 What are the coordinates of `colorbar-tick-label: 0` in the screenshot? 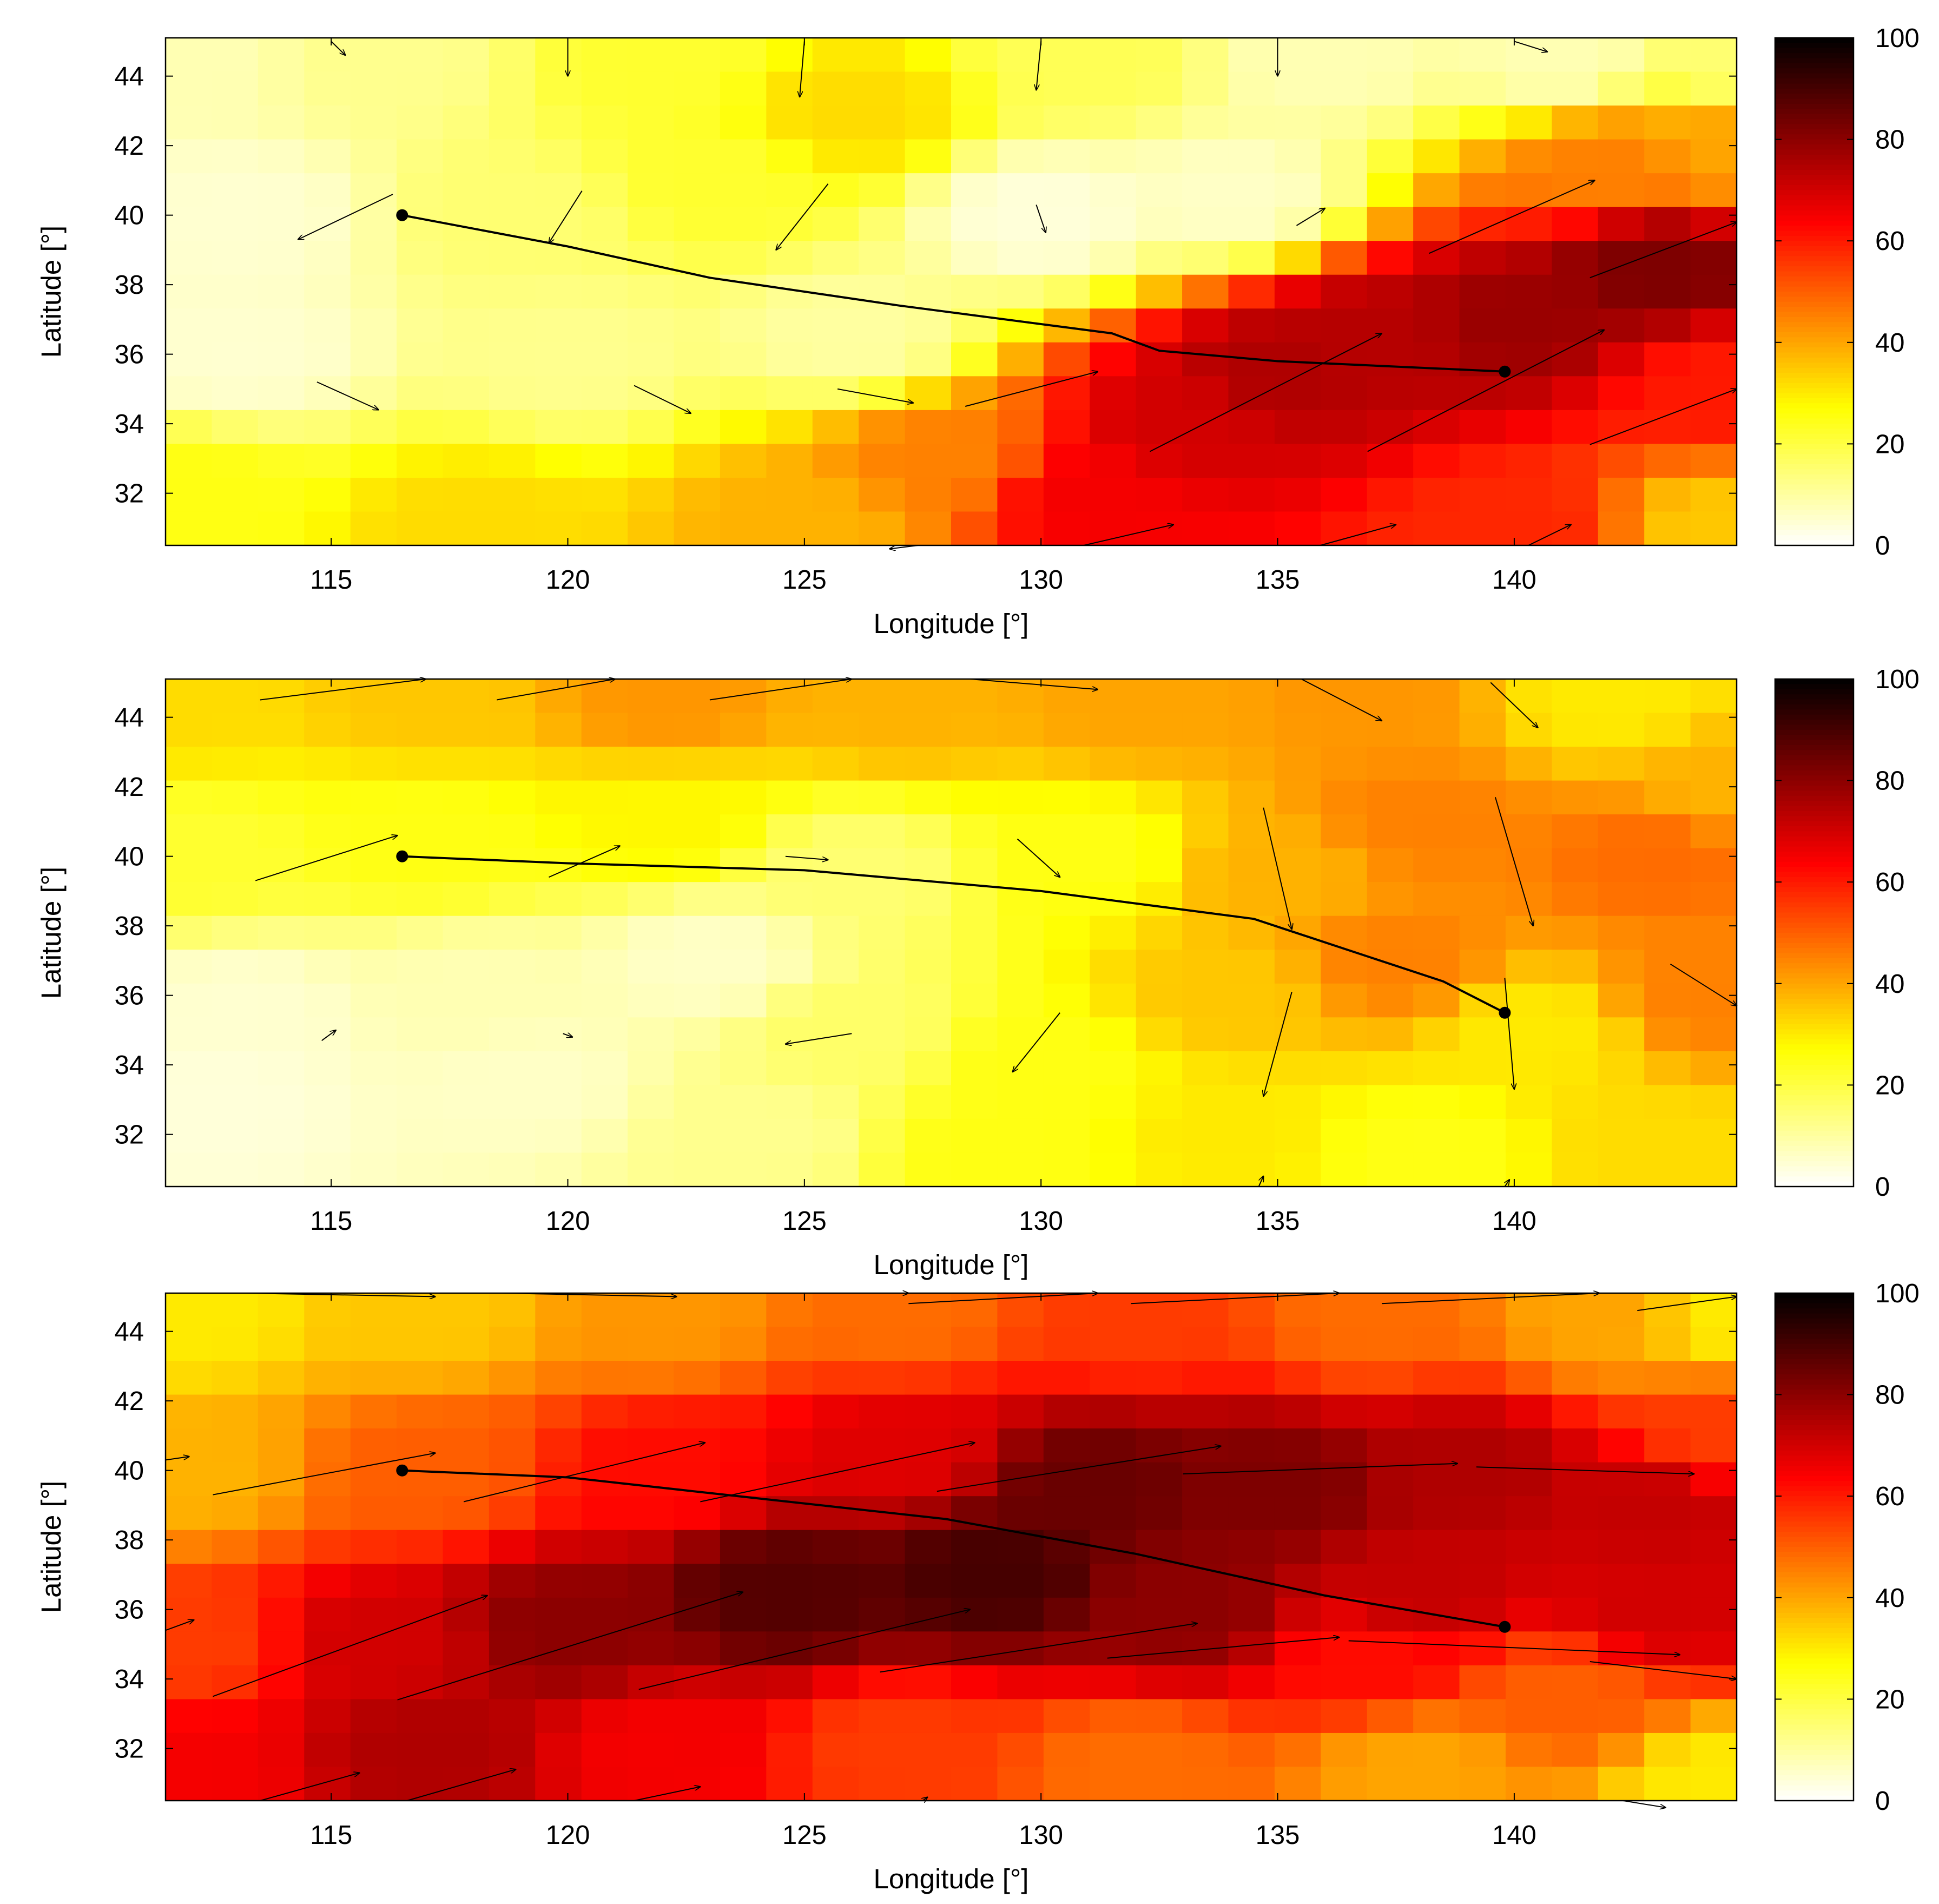 It's located at (1883, 1801).